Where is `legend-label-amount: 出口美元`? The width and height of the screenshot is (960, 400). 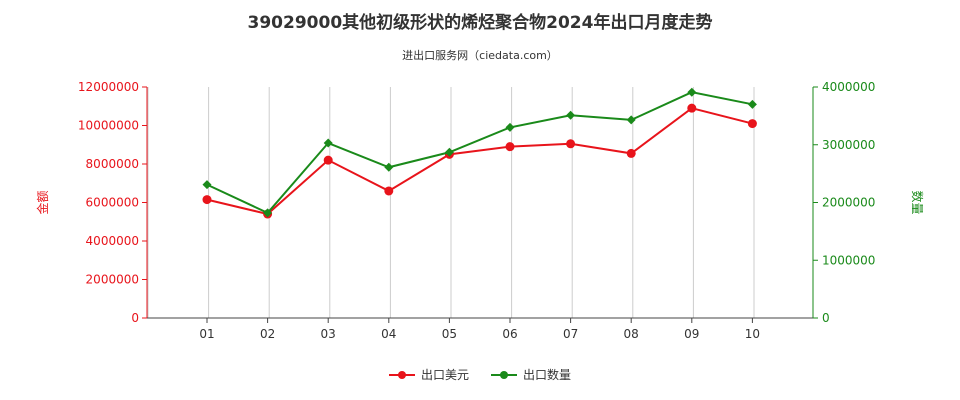 legend-label-amount: 出口美元 is located at coordinates (444, 375).